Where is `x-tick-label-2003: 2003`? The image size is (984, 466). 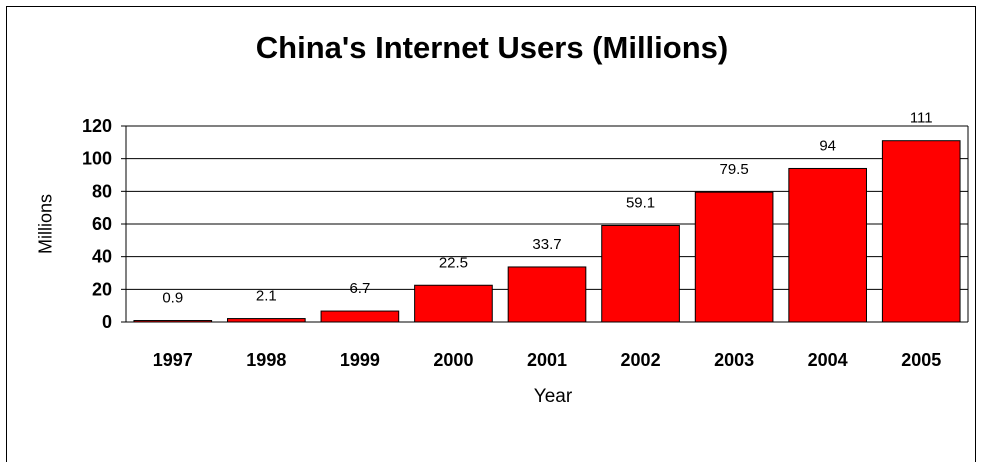 x-tick-label-2003: 2003 is located at coordinates (734, 360).